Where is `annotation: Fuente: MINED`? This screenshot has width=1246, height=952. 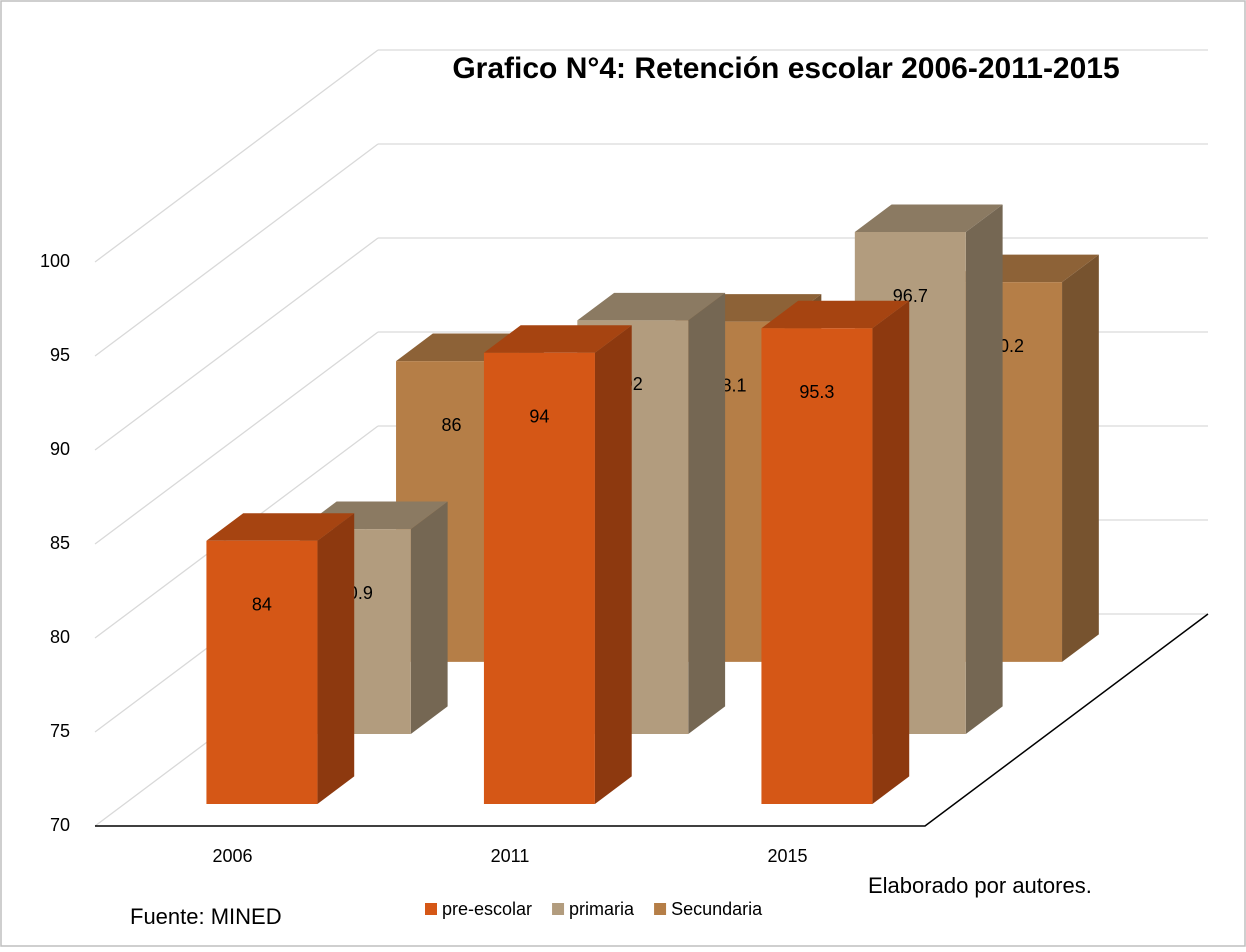 annotation: Fuente: MINED is located at coordinates (206, 916).